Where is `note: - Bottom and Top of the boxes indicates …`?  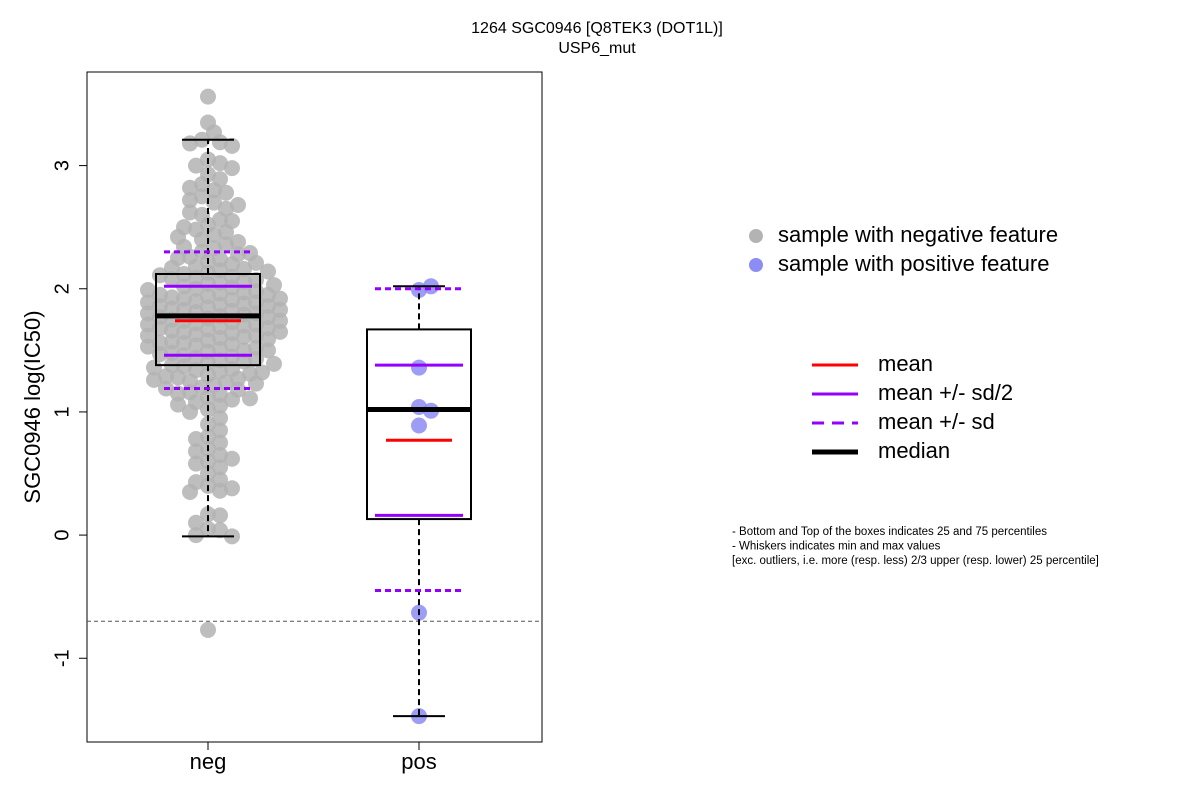 note: - Bottom and Top of the boxes indicates … is located at coordinates (889, 532).